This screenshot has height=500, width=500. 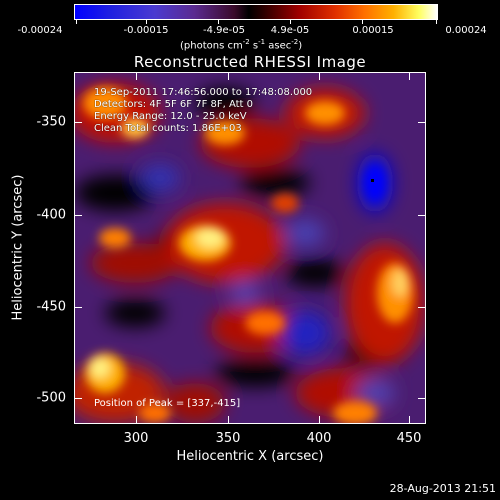 I want to click on x-tick-label: 450, so click(x=409, y=438).